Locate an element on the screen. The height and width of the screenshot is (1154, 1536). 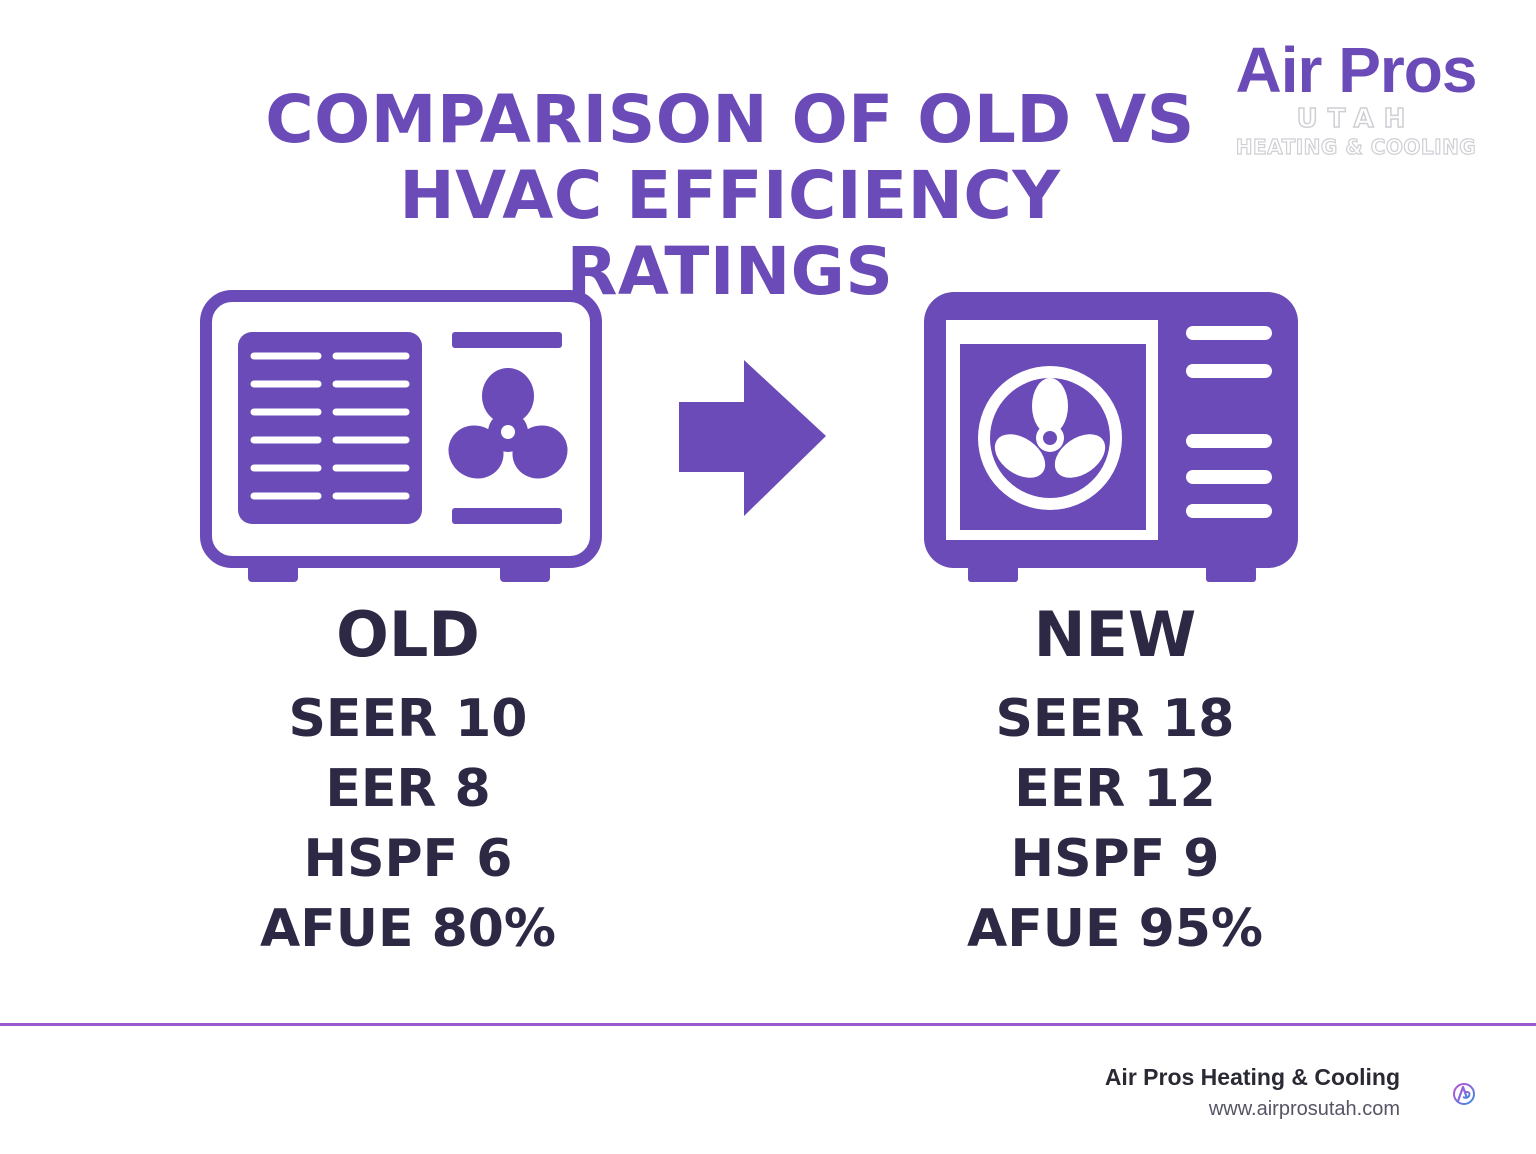
old-label: OLD is located at coordinates (408, 634).